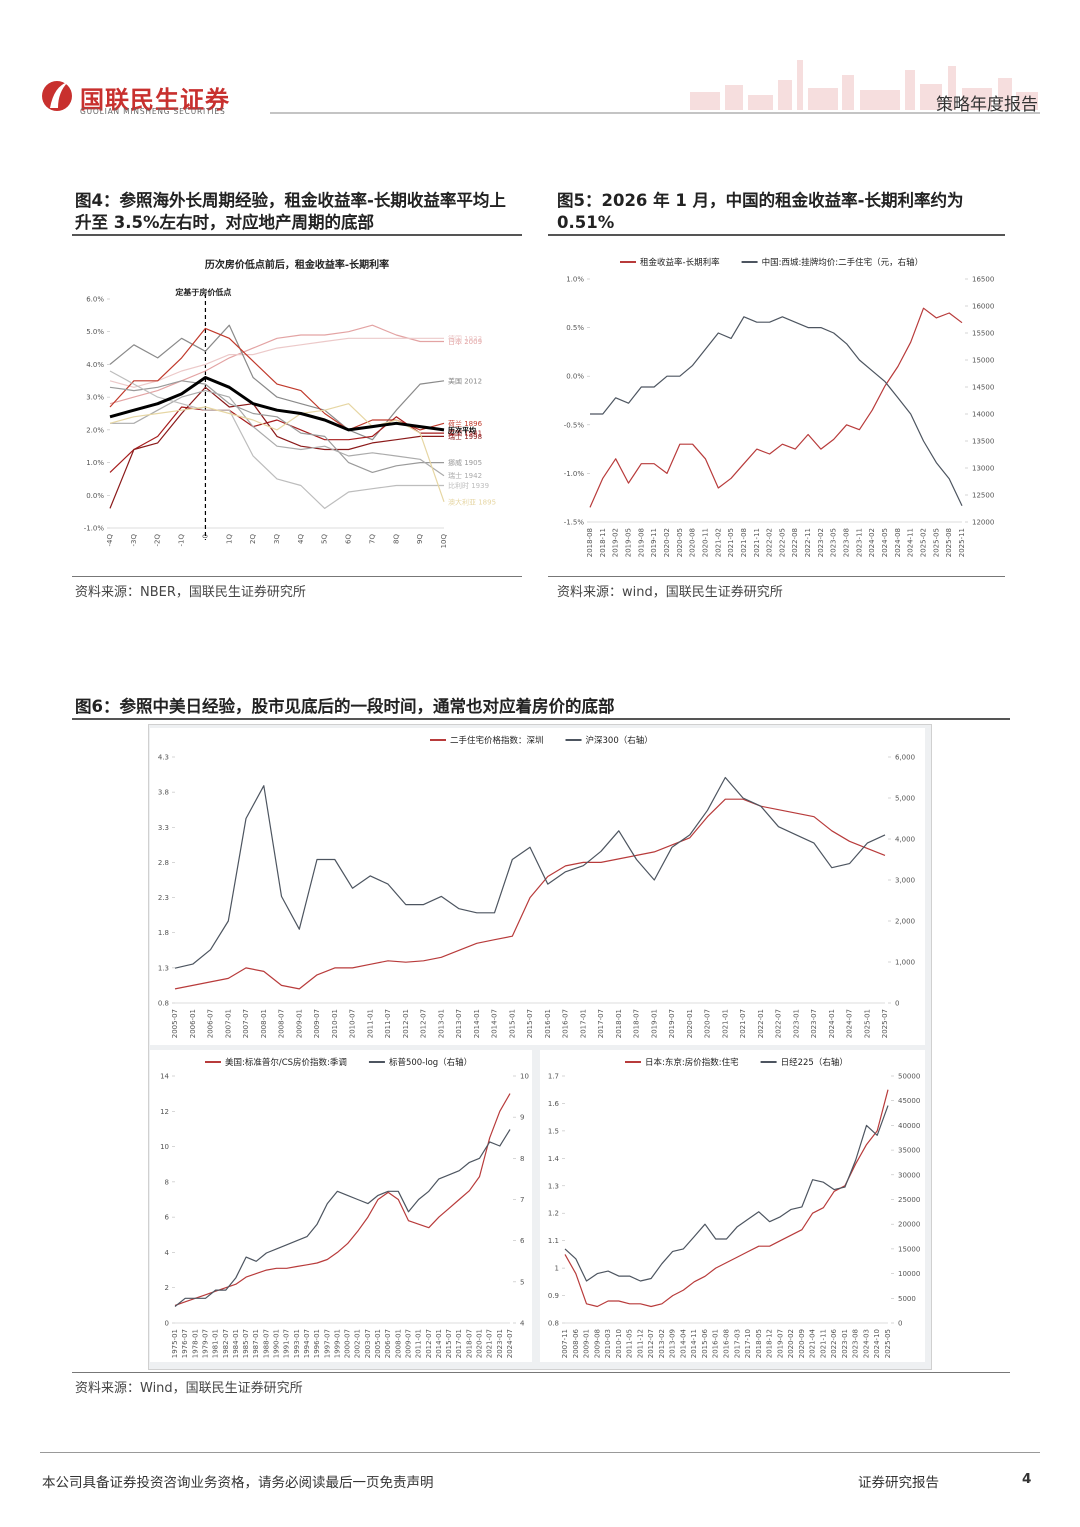 This screenshot has height=1527, width=1080. What do you see at coordinates (557, 1269) in the screenshot?
I see `y-tick-label: 1` at bounding box center [557, 1269].